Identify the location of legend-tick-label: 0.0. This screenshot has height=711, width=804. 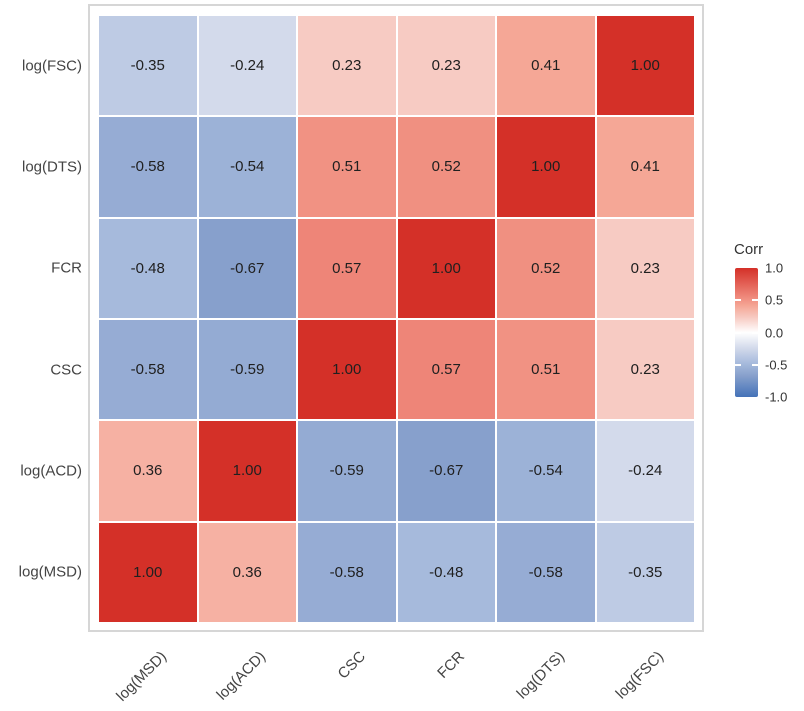
(774, 332).